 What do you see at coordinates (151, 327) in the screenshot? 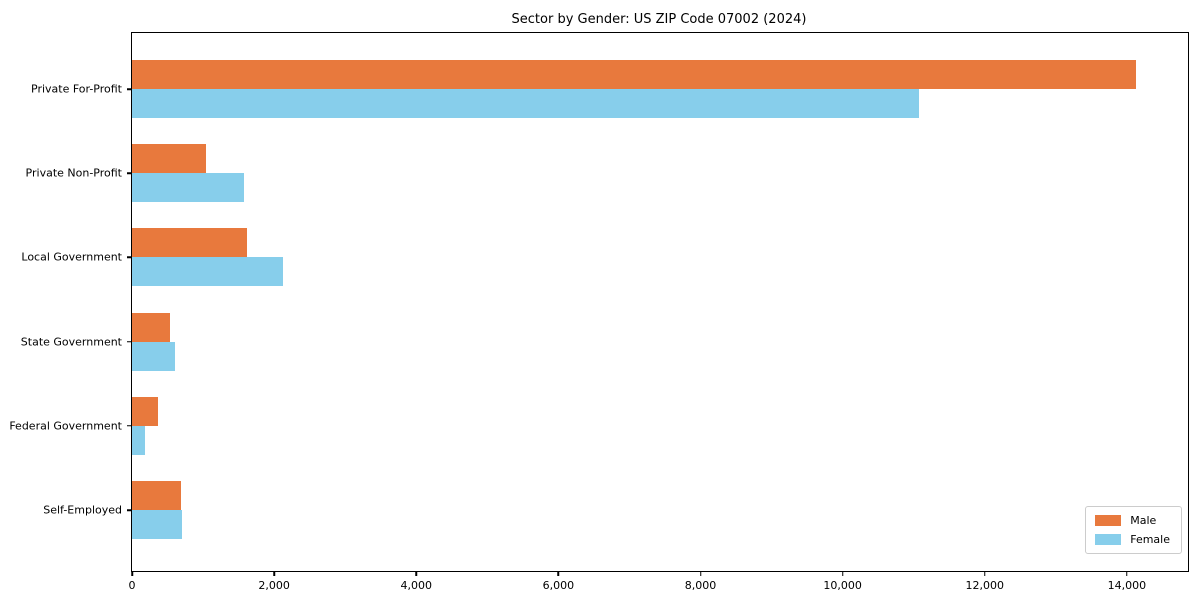
I see `bar-male-state-government` at bounding box center [151, 327].